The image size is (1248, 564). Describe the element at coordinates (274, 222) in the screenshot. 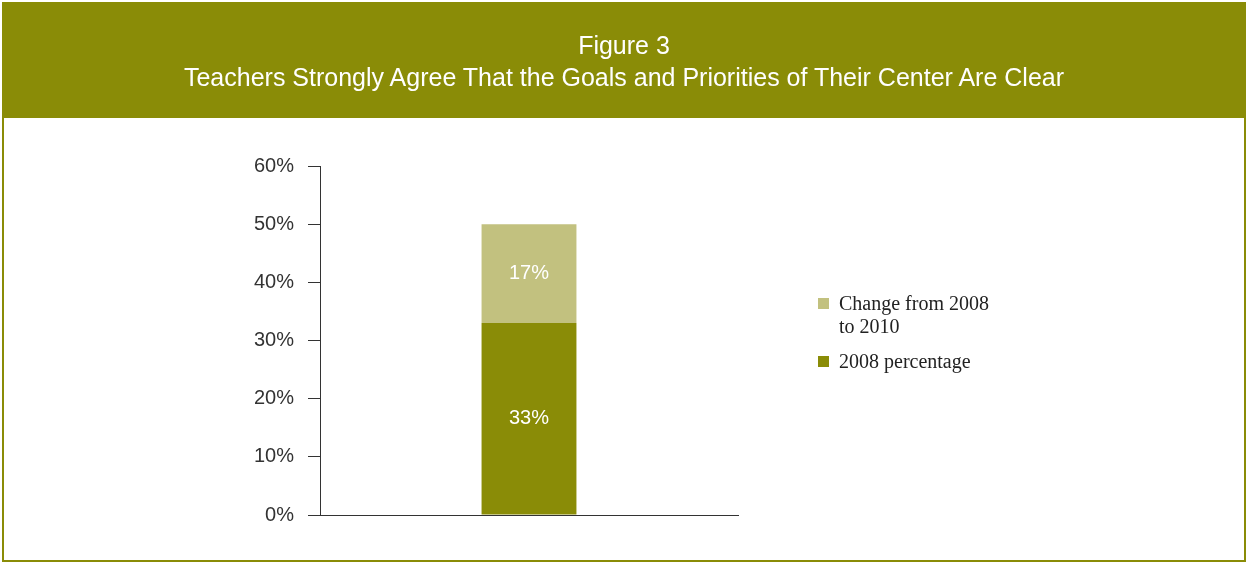

I see `y-tick-label: 50%` at that location.